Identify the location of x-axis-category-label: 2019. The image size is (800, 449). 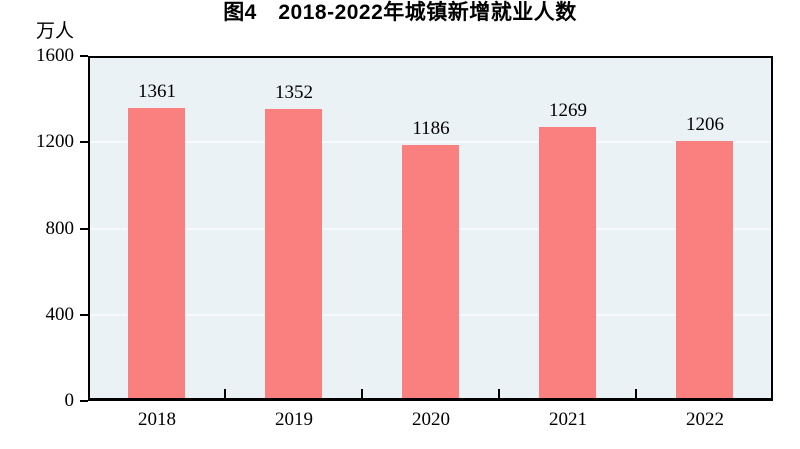
(294, 419).